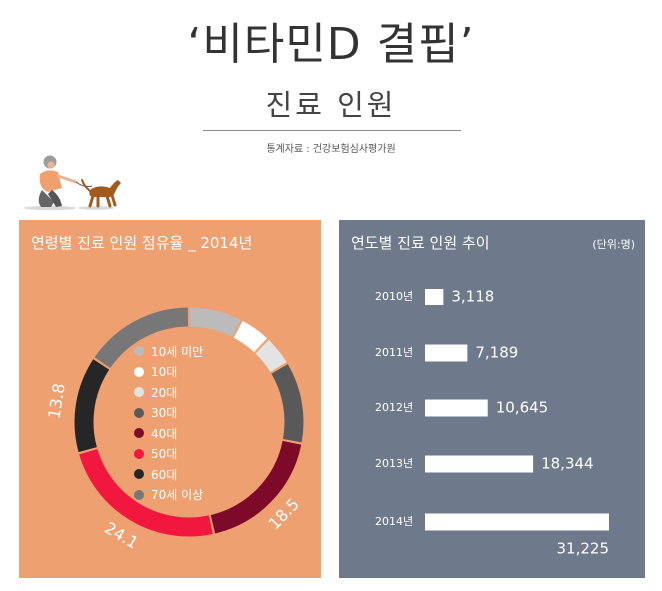  Describe the element at coordinates (164, 433) in the screenshot. I see `legend-label: 40대` at that location.